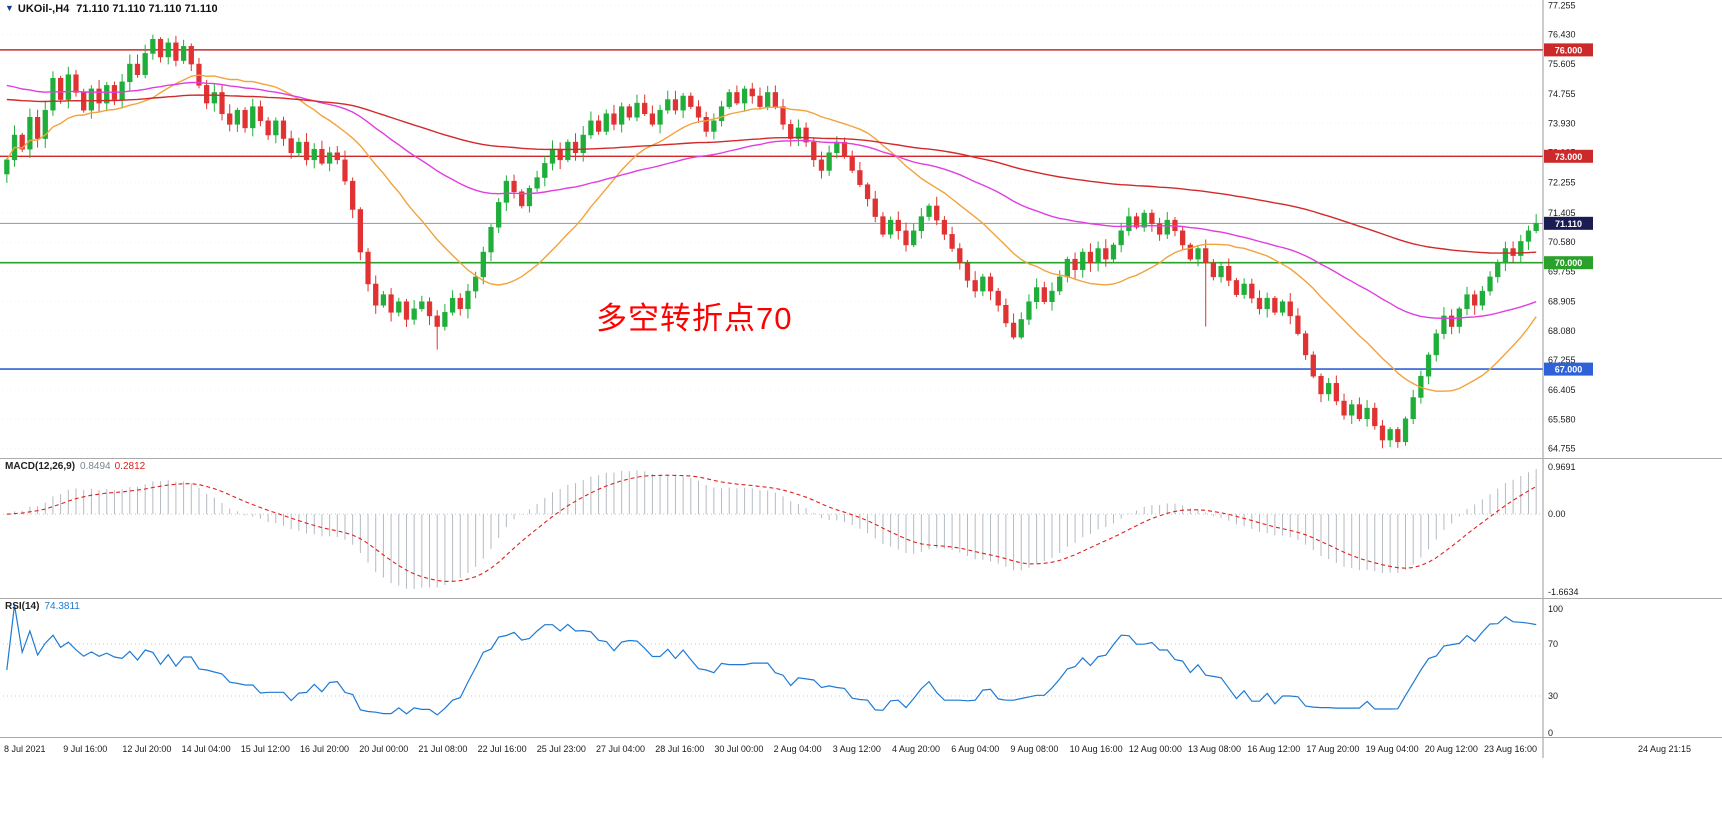 This screenshot has height=839, width=1722. Describe the element at coordinates (798, 749) in the screenshot. I see `svg-text: 2 Aug 04:00` at that location.